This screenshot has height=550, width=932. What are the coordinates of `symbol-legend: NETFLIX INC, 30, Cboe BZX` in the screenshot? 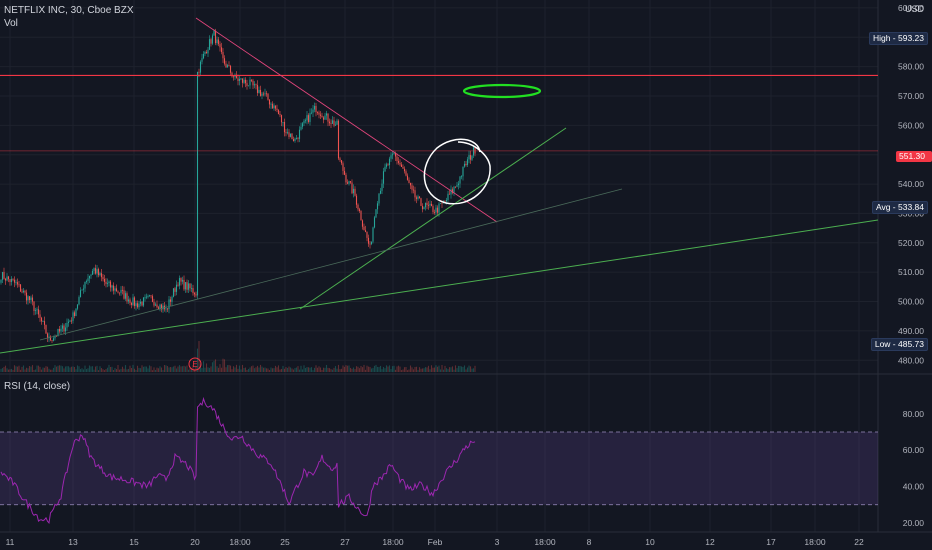 It's located at (69, 10).